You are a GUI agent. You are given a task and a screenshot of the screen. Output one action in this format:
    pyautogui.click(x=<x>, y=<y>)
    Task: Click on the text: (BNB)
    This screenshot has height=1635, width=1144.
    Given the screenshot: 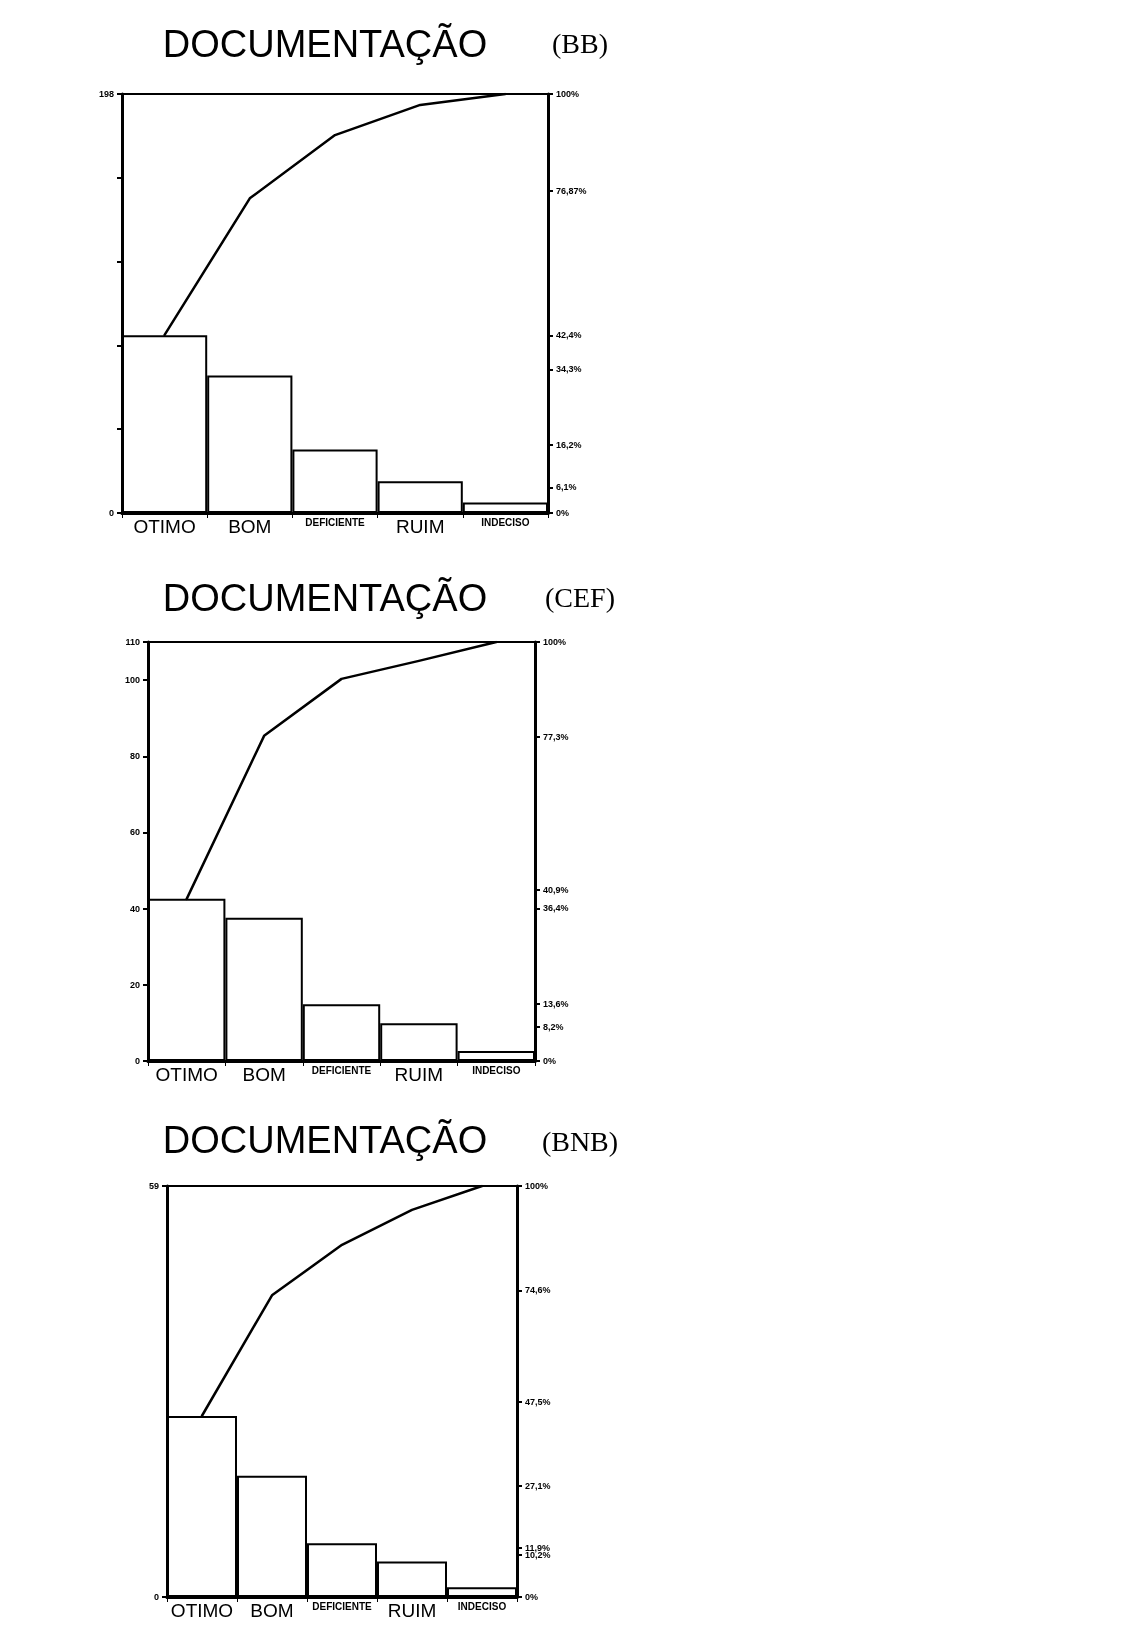 What is the action you would take?
    pyautogui.click(x=580, y=1141)
    